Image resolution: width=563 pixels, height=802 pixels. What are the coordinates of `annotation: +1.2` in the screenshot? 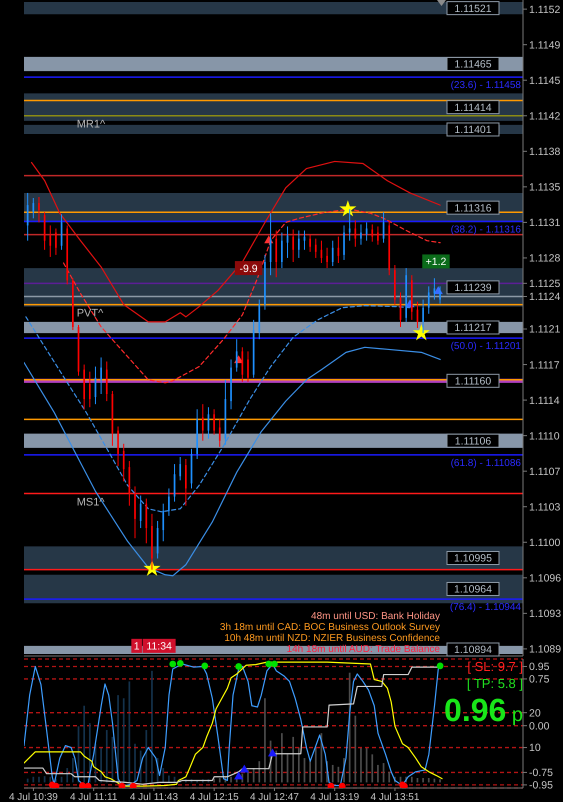 It's located at (436, 262).